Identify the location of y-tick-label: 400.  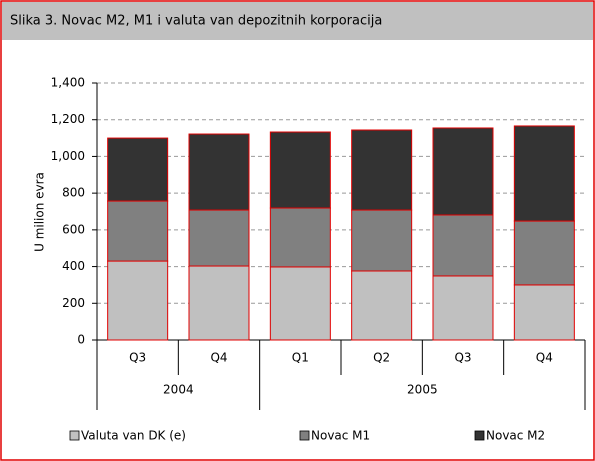
(73, 266).